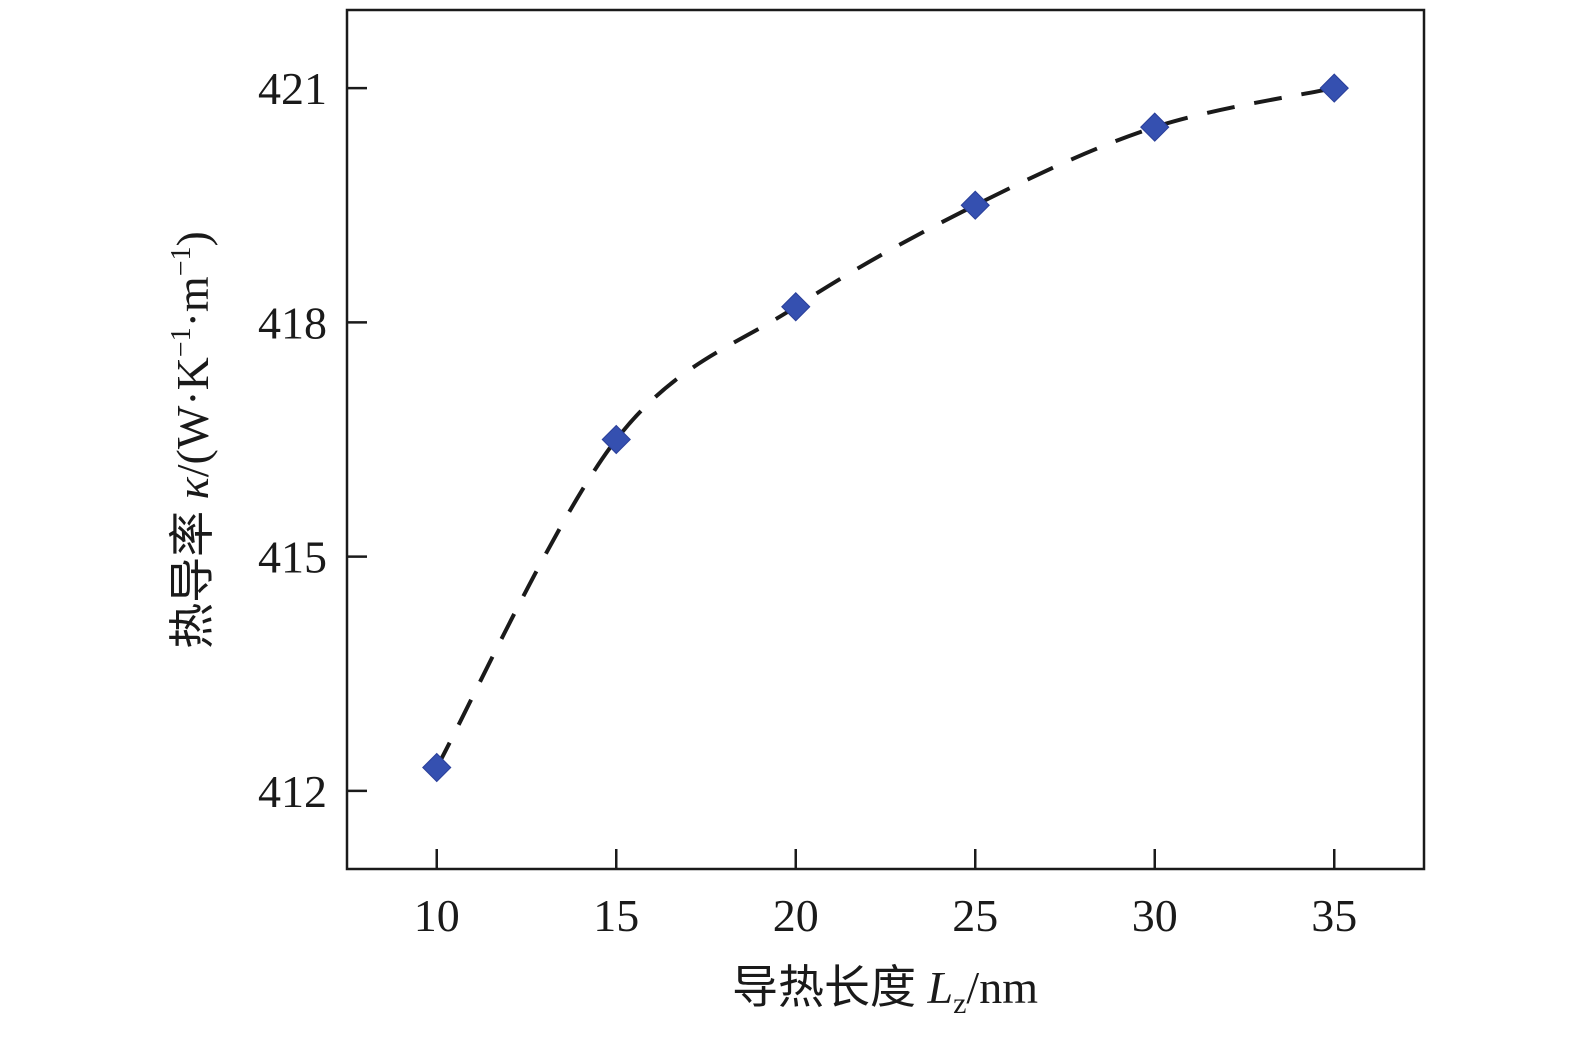 The image size is (1575, 1043). I want to click on x-axis: 10 15 20 25 30 35, so click(885, 895).